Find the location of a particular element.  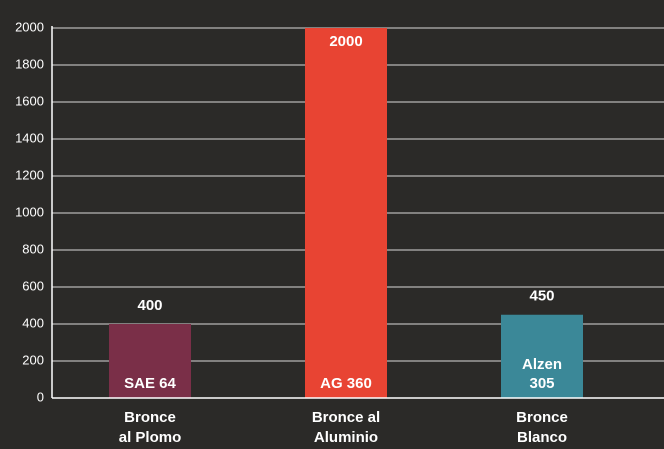

bar-label: SAE 64 is located at coordinates (150, 383).